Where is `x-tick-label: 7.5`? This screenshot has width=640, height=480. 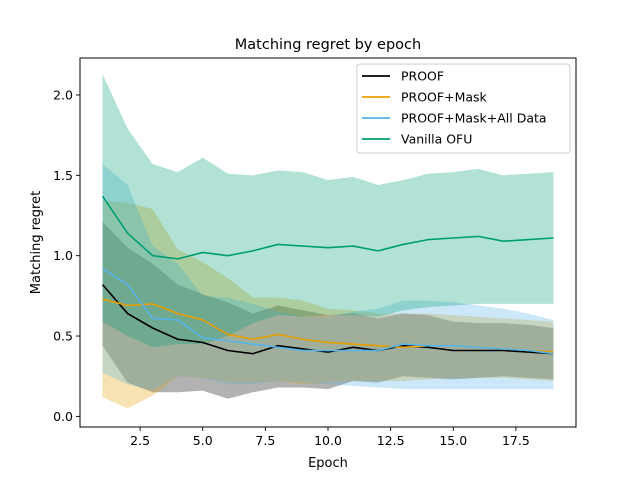
x-tick-label: 7.5 is located at coordinates (265, 440).